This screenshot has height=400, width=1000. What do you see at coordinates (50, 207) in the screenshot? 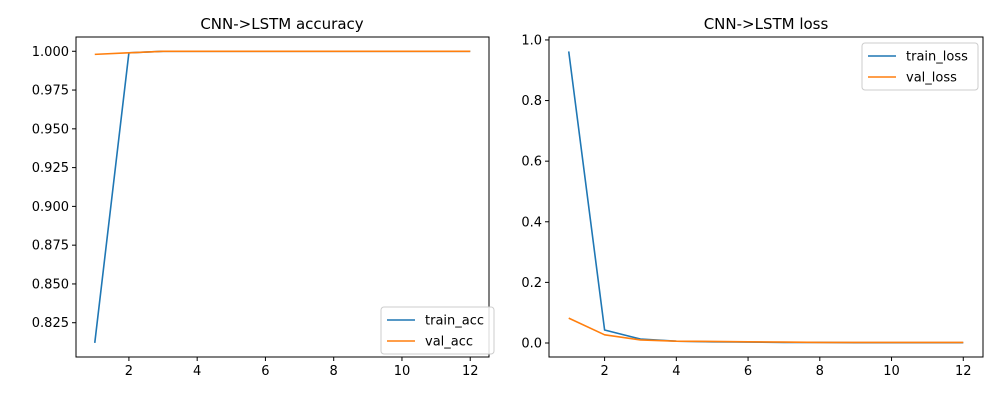
I see `y-tick-label: 0.900` at bounding box center [50, 207].